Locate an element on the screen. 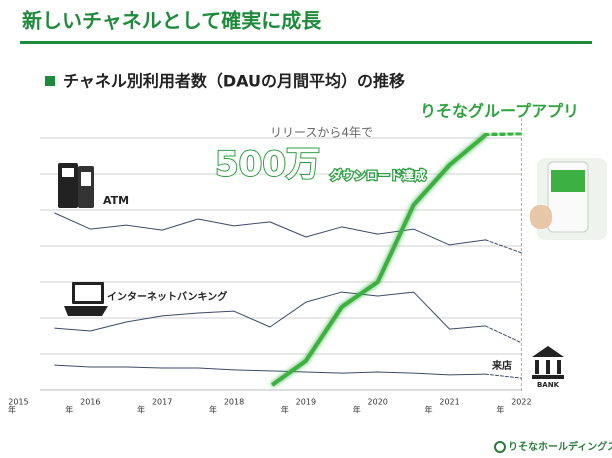  x-tick-label: 2015 is located at coordinates (18, 402).